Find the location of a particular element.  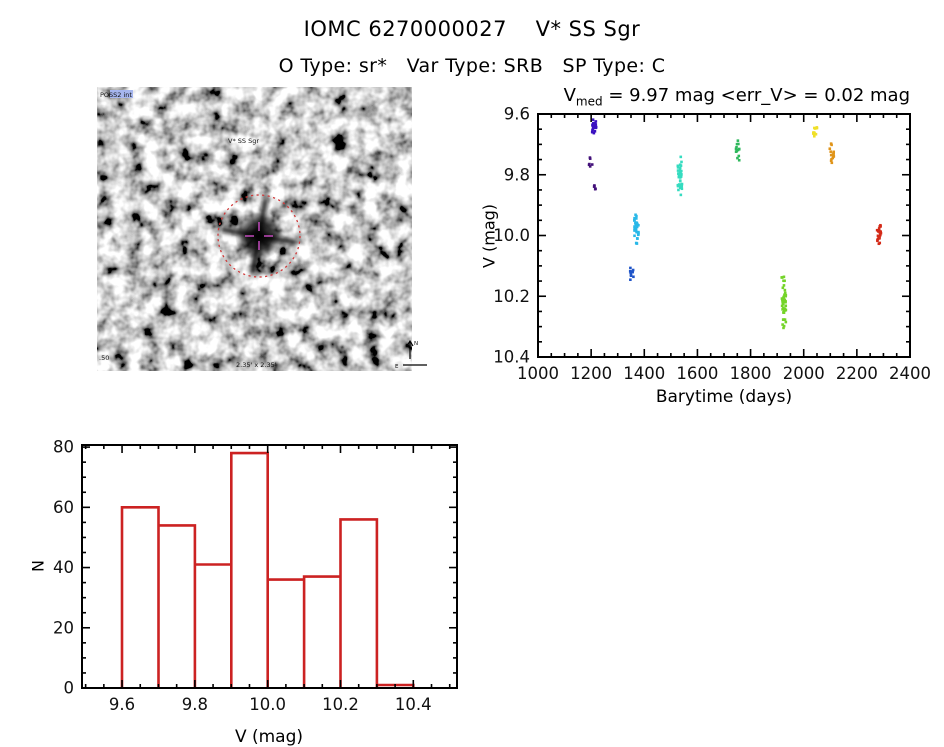

axis-ticks is located at coordinates (724, 235).